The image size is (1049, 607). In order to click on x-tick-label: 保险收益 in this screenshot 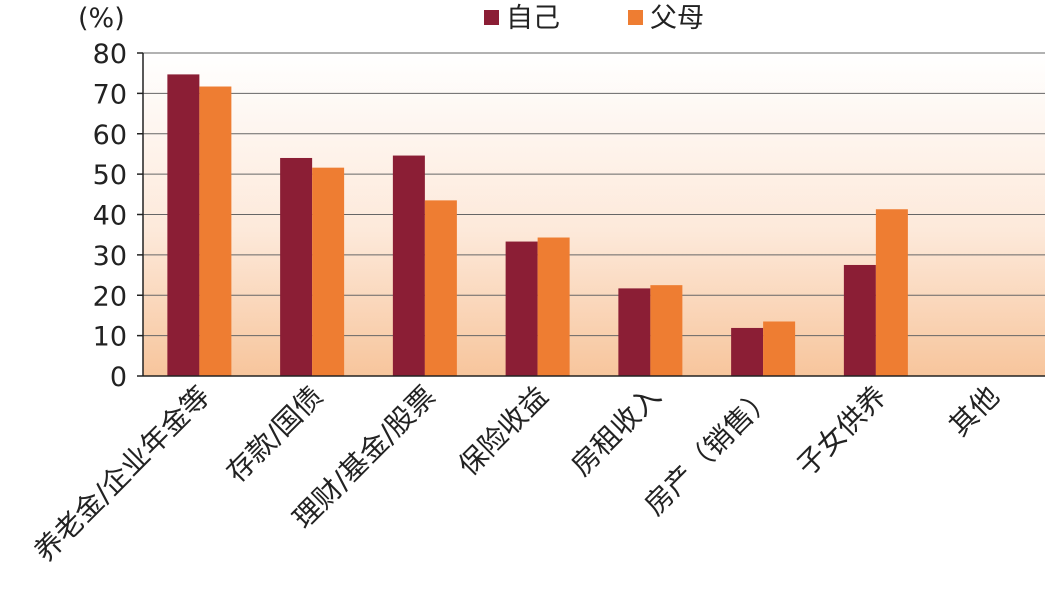, I will do `click(503, 431)`.